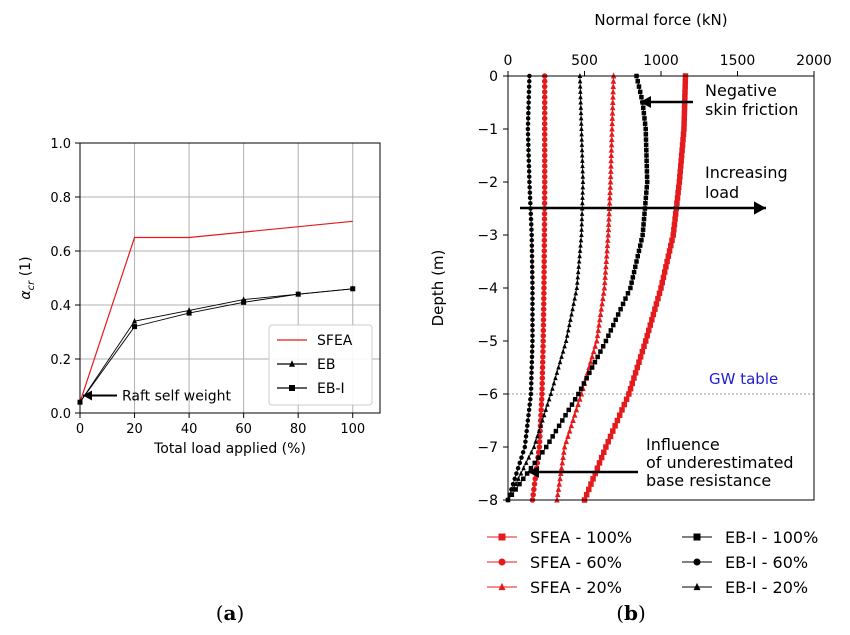 The height and width of the screenshot is (635, 850). I want to click on panel-b-legend-label: SFEA - 20%, so click(576, 587).